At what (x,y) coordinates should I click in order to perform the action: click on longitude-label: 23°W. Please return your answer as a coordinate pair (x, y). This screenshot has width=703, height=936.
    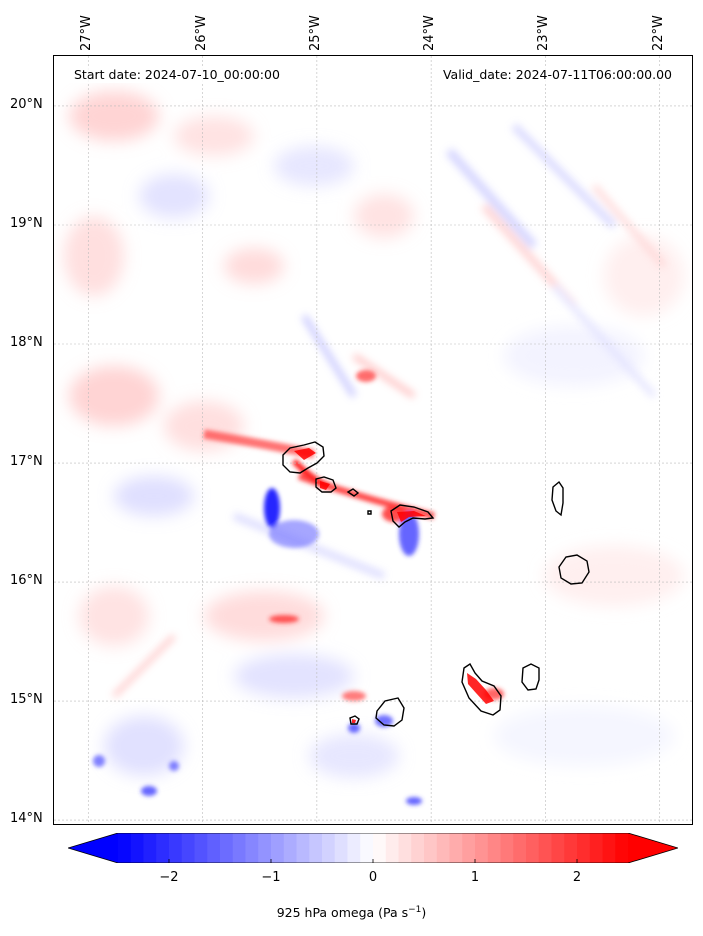
    Looking at the image, I should click on (544, 33).